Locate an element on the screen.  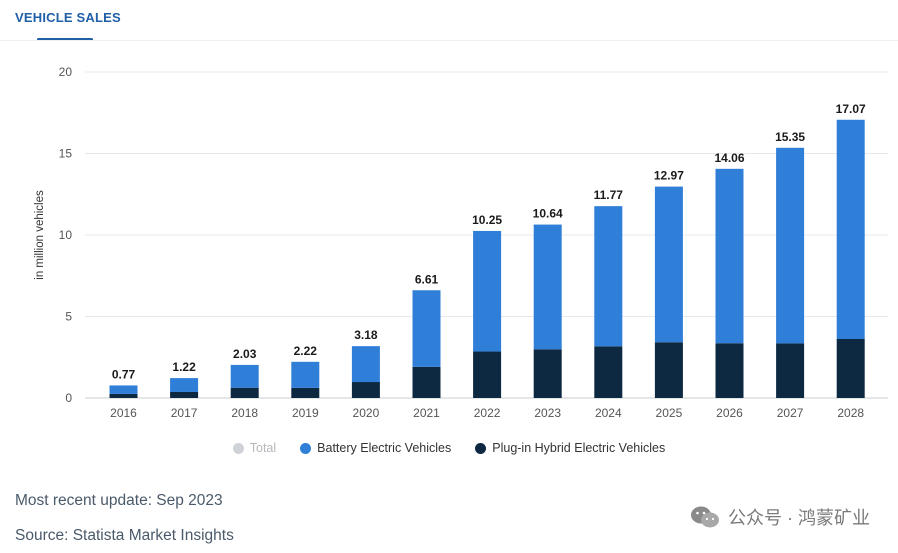
x-tick-label: 2028 is located at coordinates (850, 413).